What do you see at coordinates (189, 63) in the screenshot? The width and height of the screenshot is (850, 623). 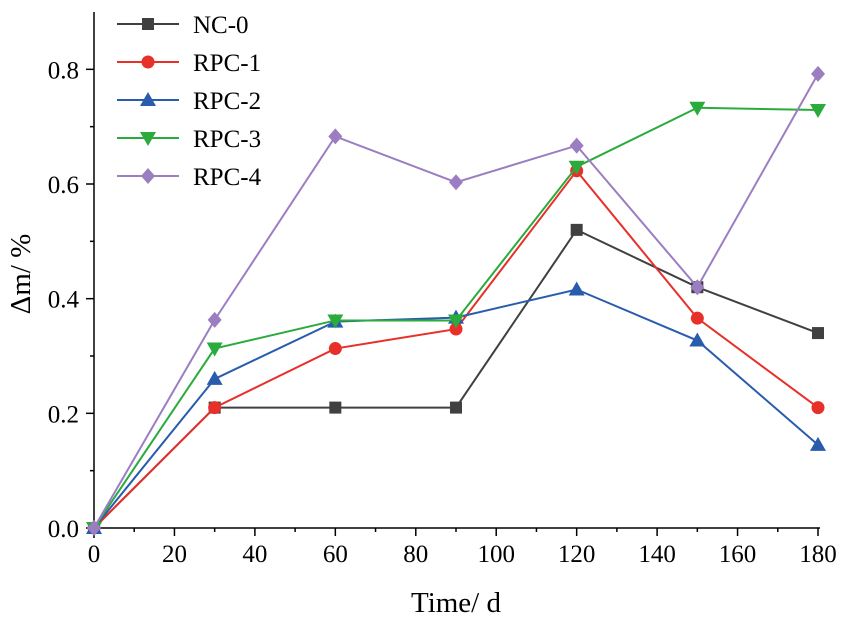 I see `legend-item: RPC-1` at bounding box center [189, 63].